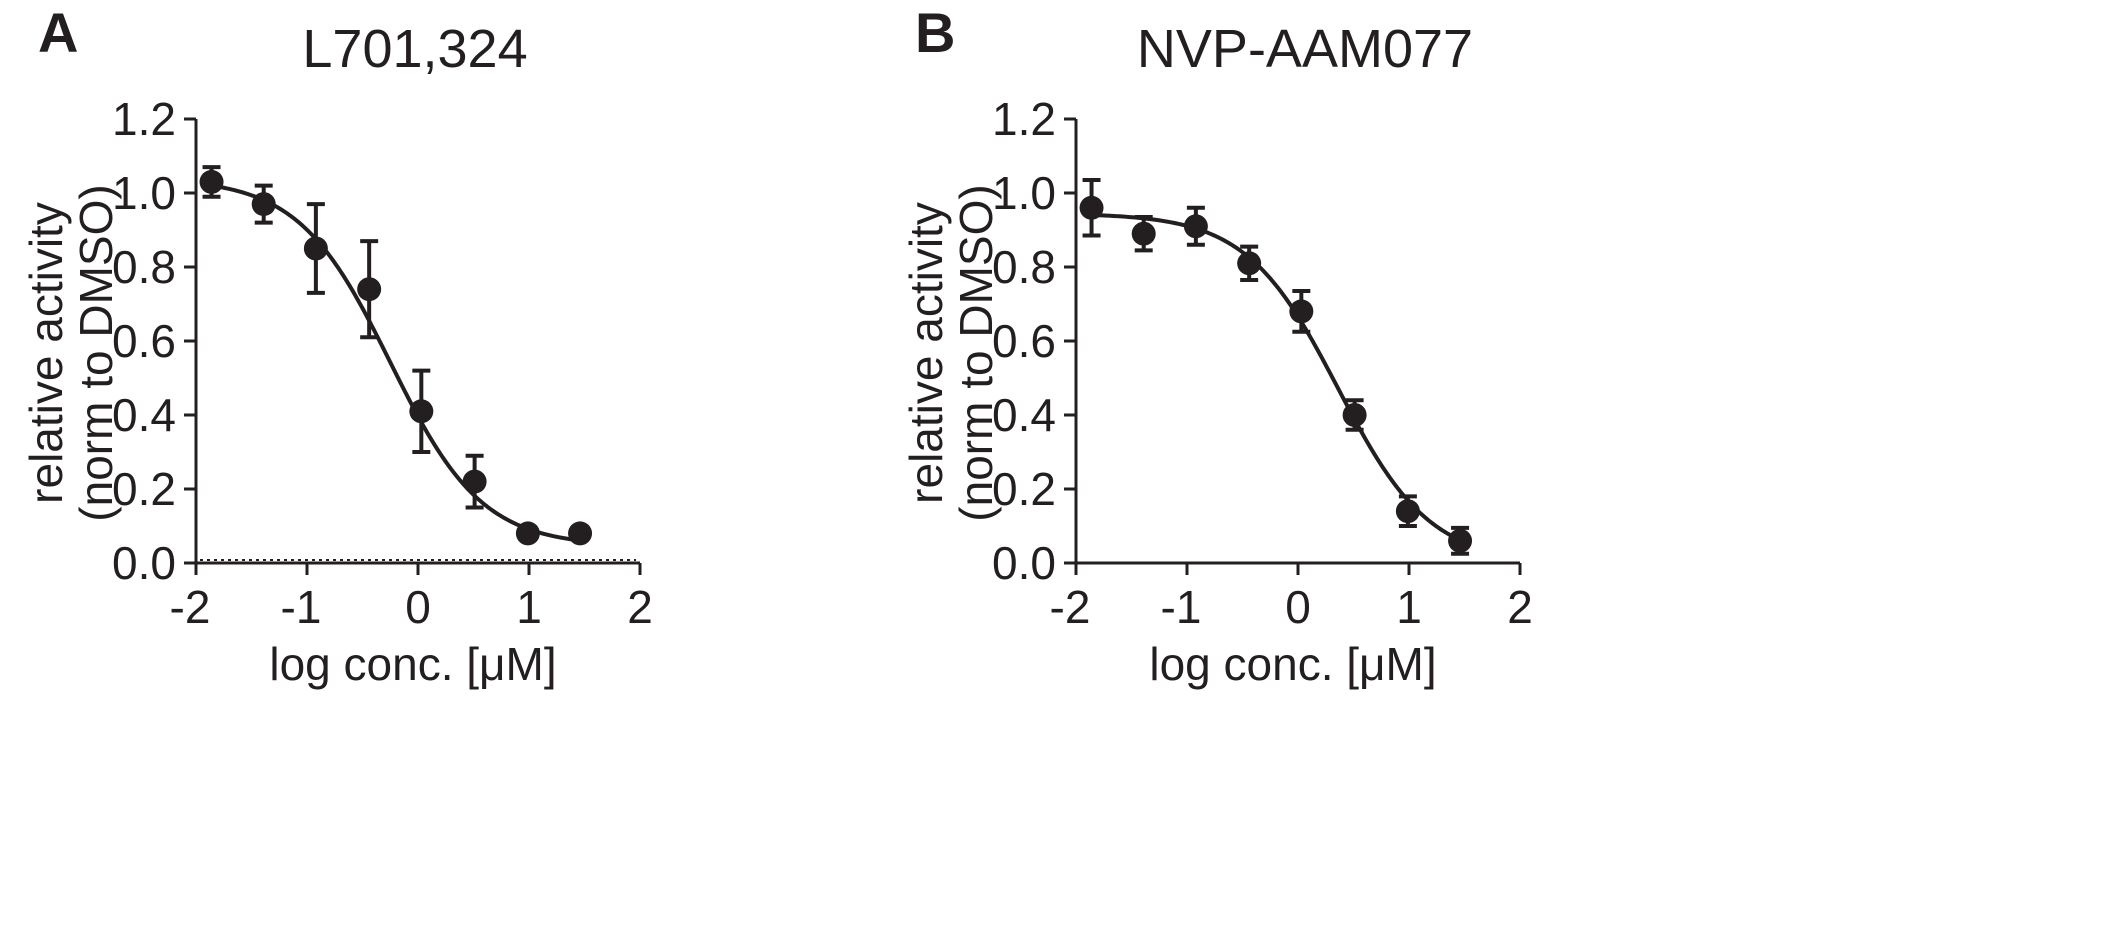 This screenshot has height=931, width=2119. What do you see at coordinates (935, 32) in the screenshot?
I see `panel-label: B` at bounding box center [935, 32].